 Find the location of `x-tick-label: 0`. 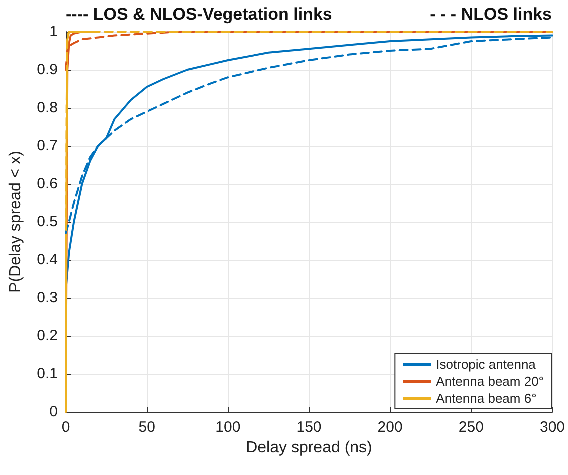

x-tick-label: 0 is located at coordinates (66, 427).